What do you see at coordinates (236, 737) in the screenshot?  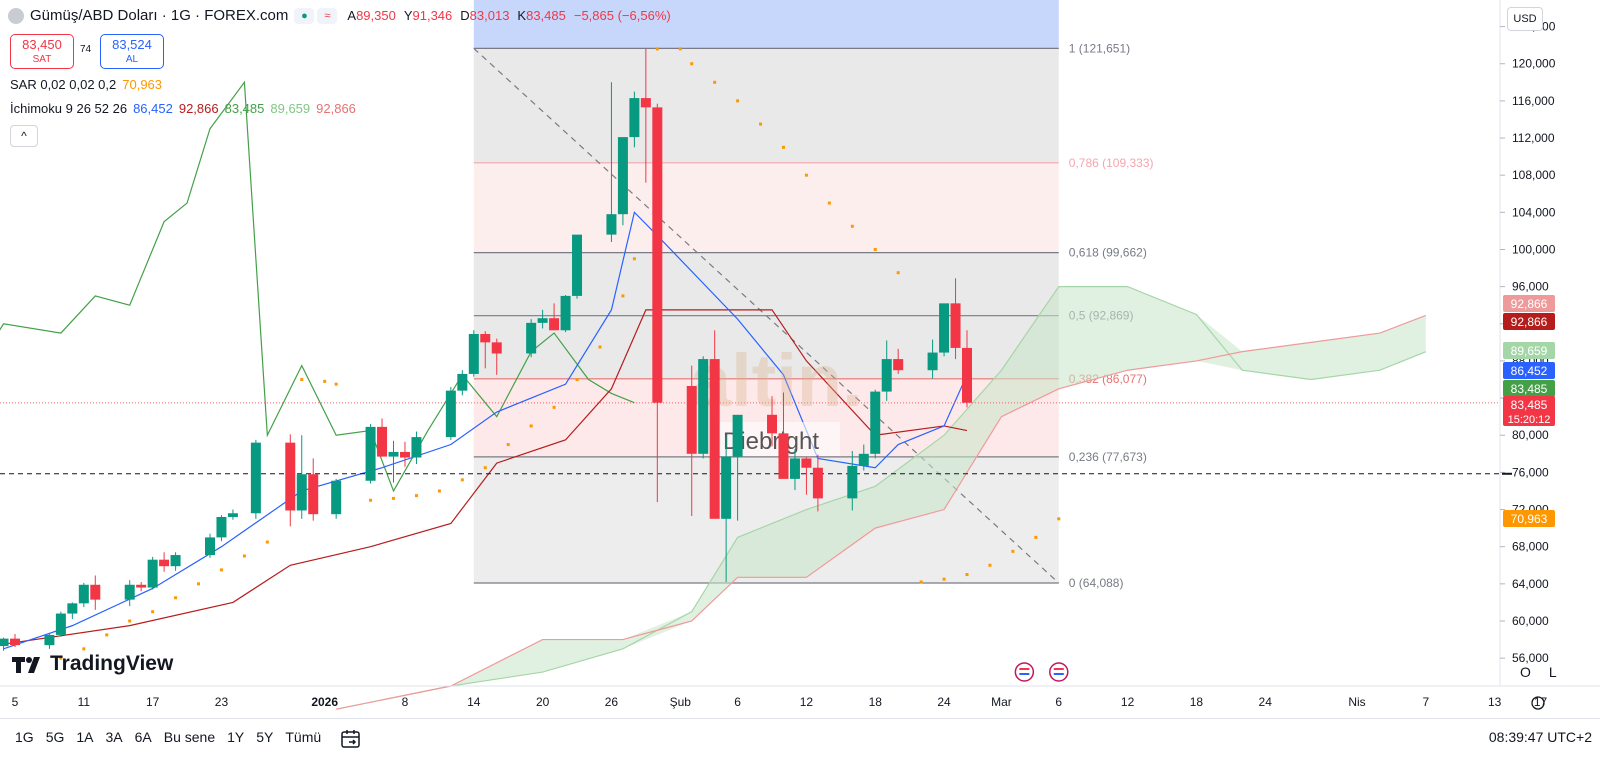 I see `range-1y: 1Y` at bounding box center [236, 737].